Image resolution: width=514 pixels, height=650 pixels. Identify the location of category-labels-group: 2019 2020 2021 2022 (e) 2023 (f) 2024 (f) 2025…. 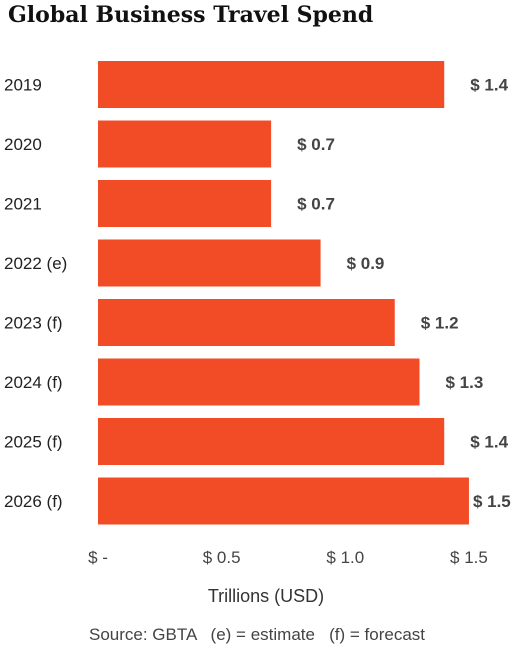
(35, 294).